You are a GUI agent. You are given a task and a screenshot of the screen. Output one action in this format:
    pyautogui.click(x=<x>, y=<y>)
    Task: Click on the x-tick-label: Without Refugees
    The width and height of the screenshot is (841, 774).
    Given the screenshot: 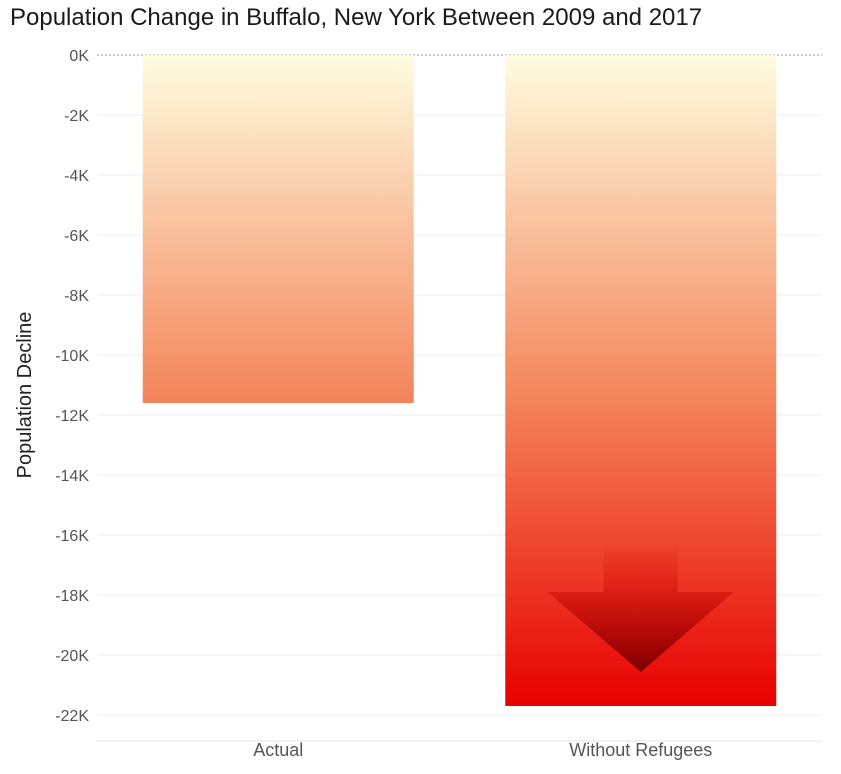 What is the action you would take?
    pyautogui.click(x=640, y=750)
    